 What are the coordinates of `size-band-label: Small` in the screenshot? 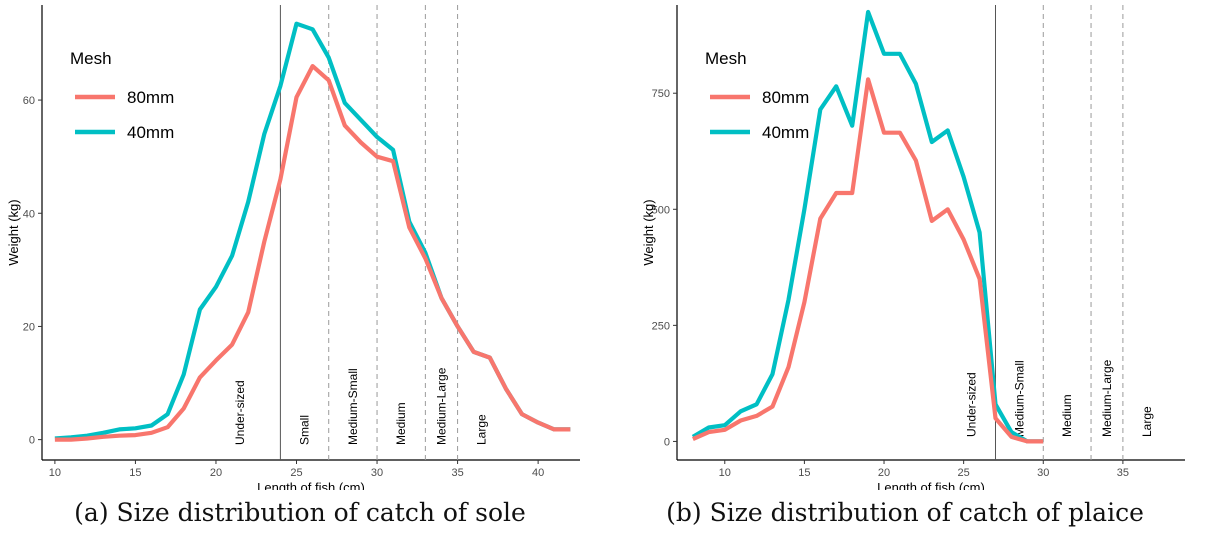 It's located at (305, 430).